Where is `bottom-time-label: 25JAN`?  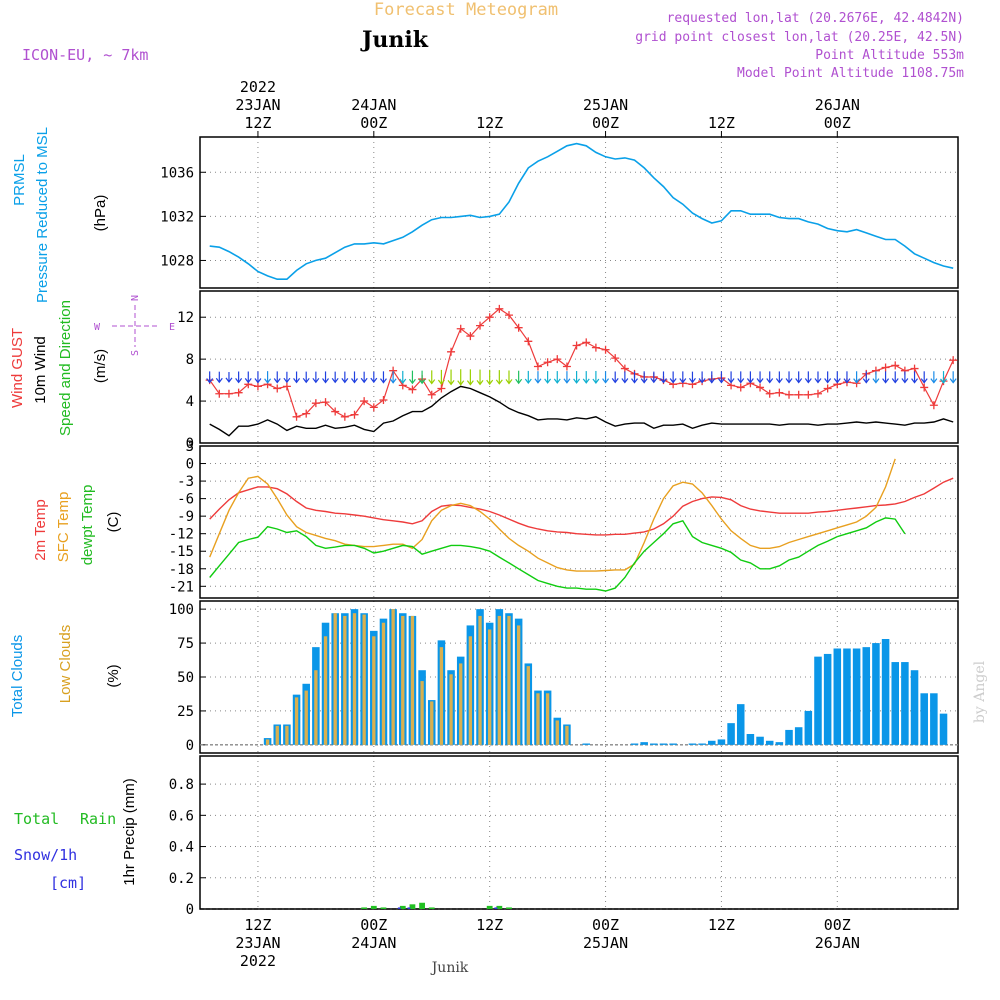
bottom-time-label: 25JAN is located at coordinates (605, 943).